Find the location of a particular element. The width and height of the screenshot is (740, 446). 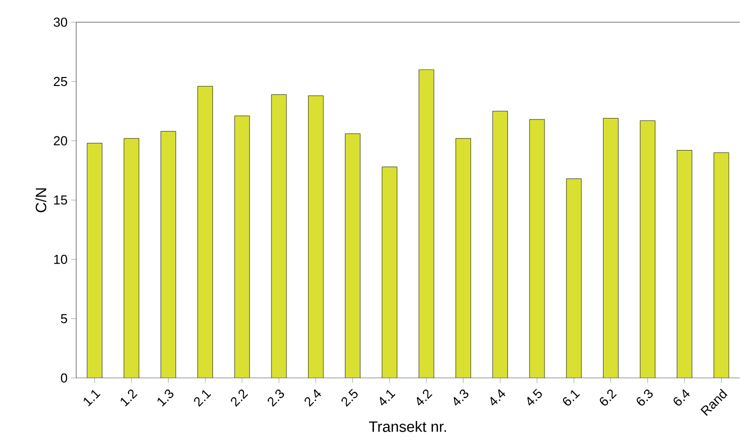

x-tick-label: 2.2 is located at coordinates (239, 398).